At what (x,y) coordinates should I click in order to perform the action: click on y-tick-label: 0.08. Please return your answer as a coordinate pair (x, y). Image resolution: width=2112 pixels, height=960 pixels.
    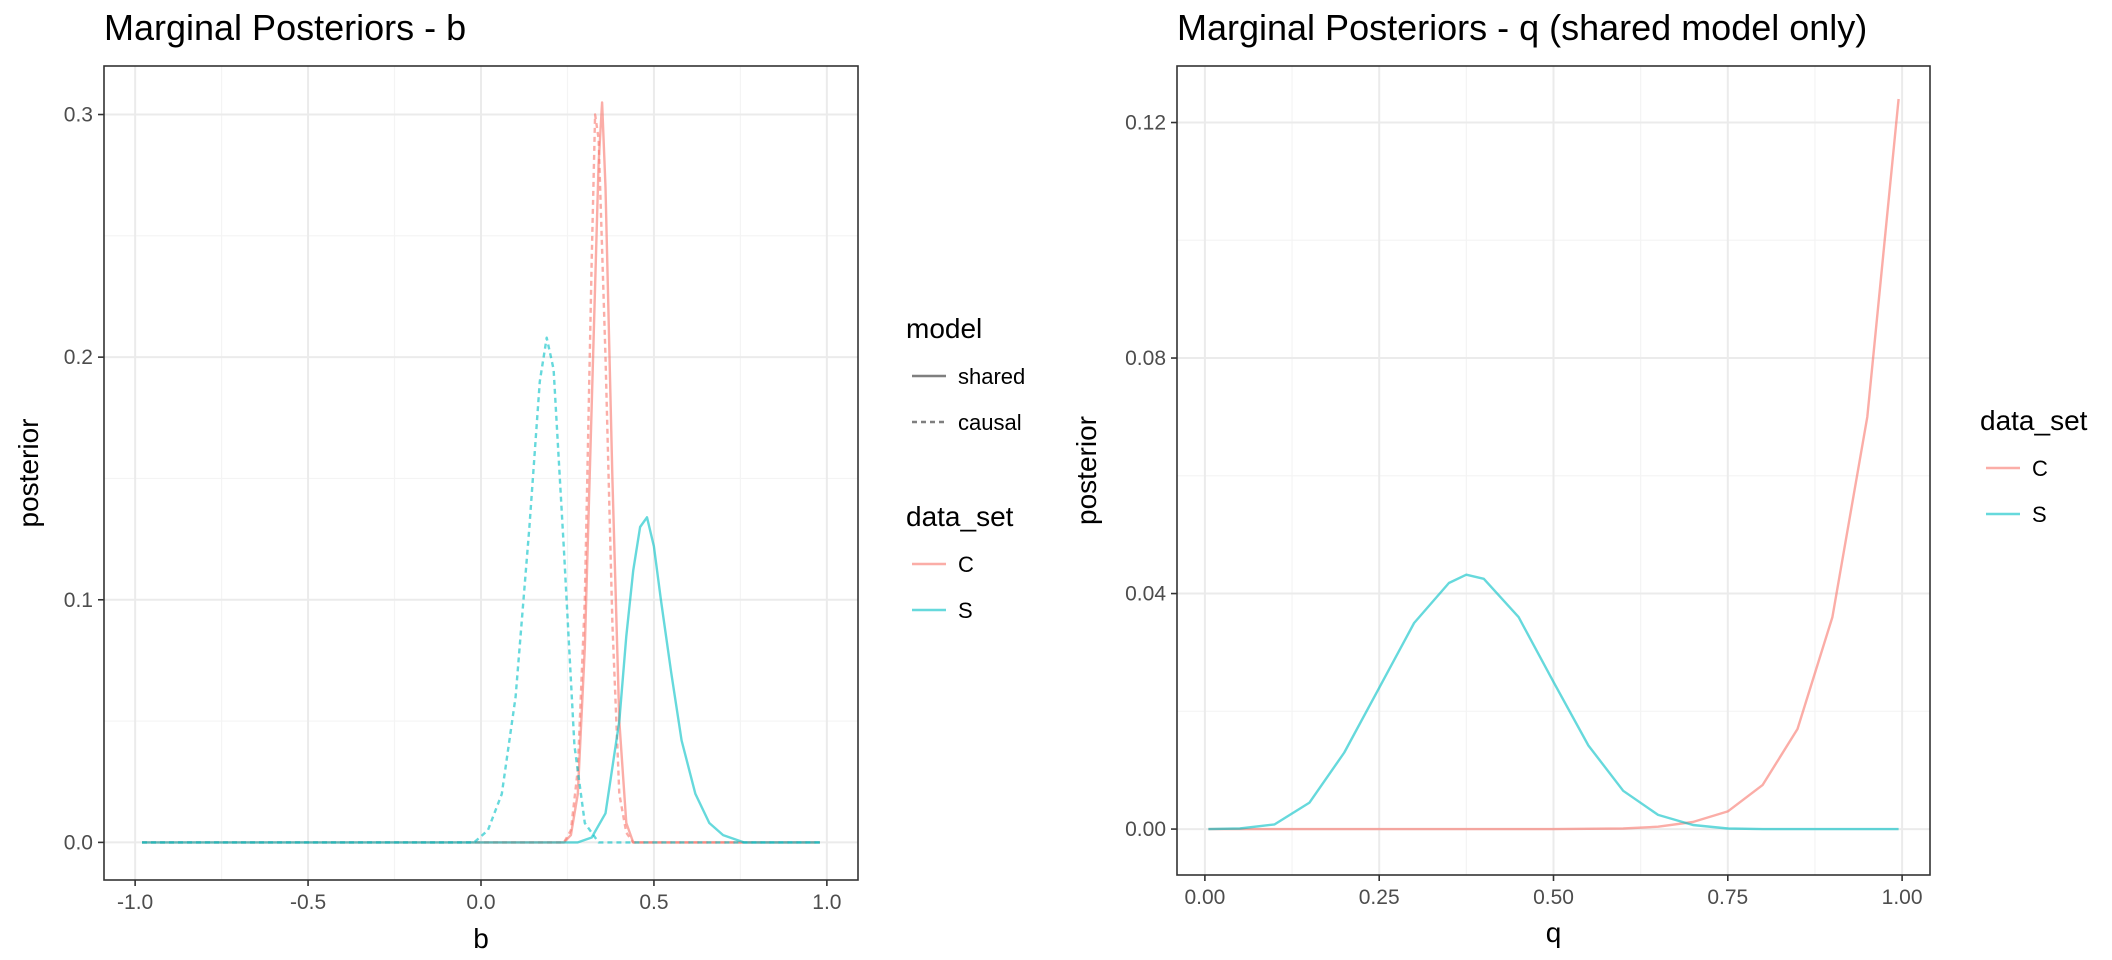
    Looking at the image, I should click on (1145, 358).